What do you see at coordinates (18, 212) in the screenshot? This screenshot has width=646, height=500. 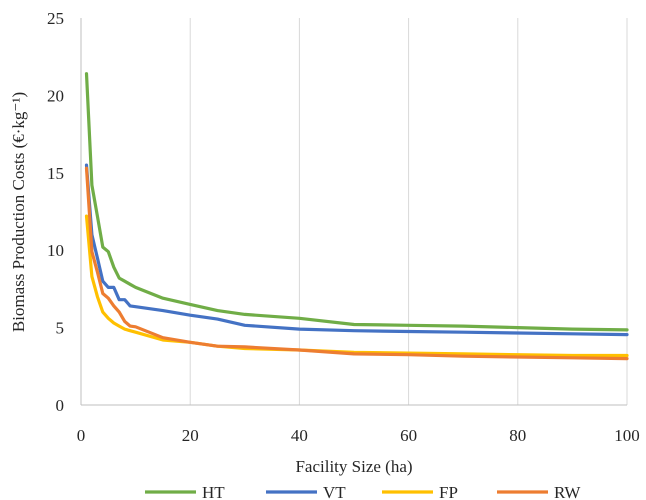 I see `y-axis-title: Biomass Production Costs (€·kg⁻¹)` at bounding box center [18, 212].